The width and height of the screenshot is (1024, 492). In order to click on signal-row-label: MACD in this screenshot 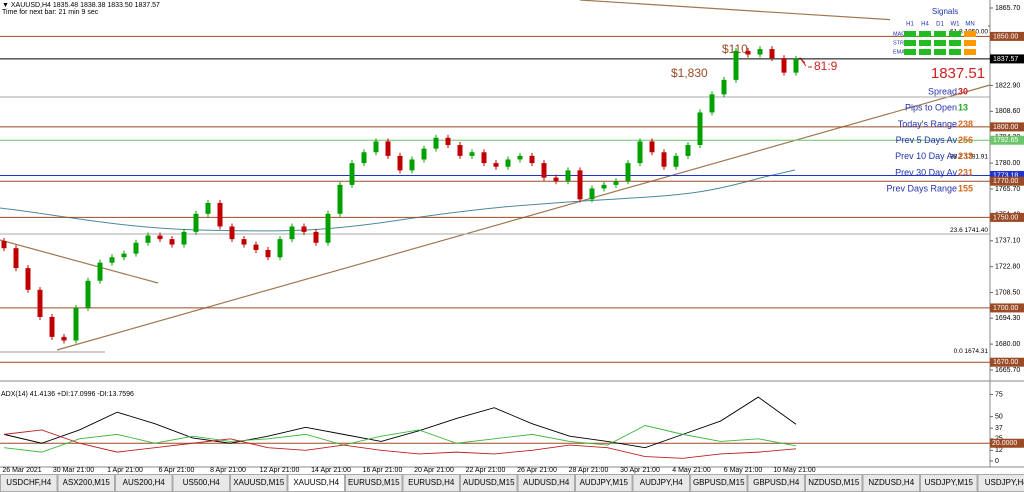, I will do `click(901, 34)`.